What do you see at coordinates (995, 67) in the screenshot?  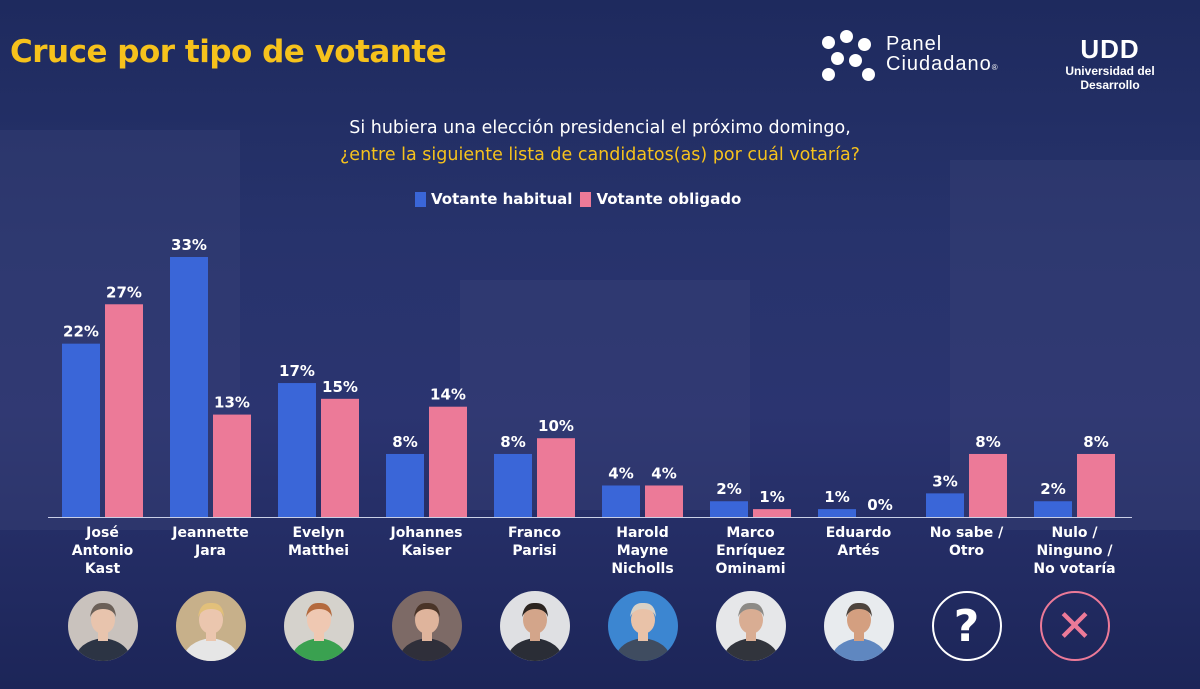 I see `brand-panel-mark: ®` at bounding box center [995, 67].